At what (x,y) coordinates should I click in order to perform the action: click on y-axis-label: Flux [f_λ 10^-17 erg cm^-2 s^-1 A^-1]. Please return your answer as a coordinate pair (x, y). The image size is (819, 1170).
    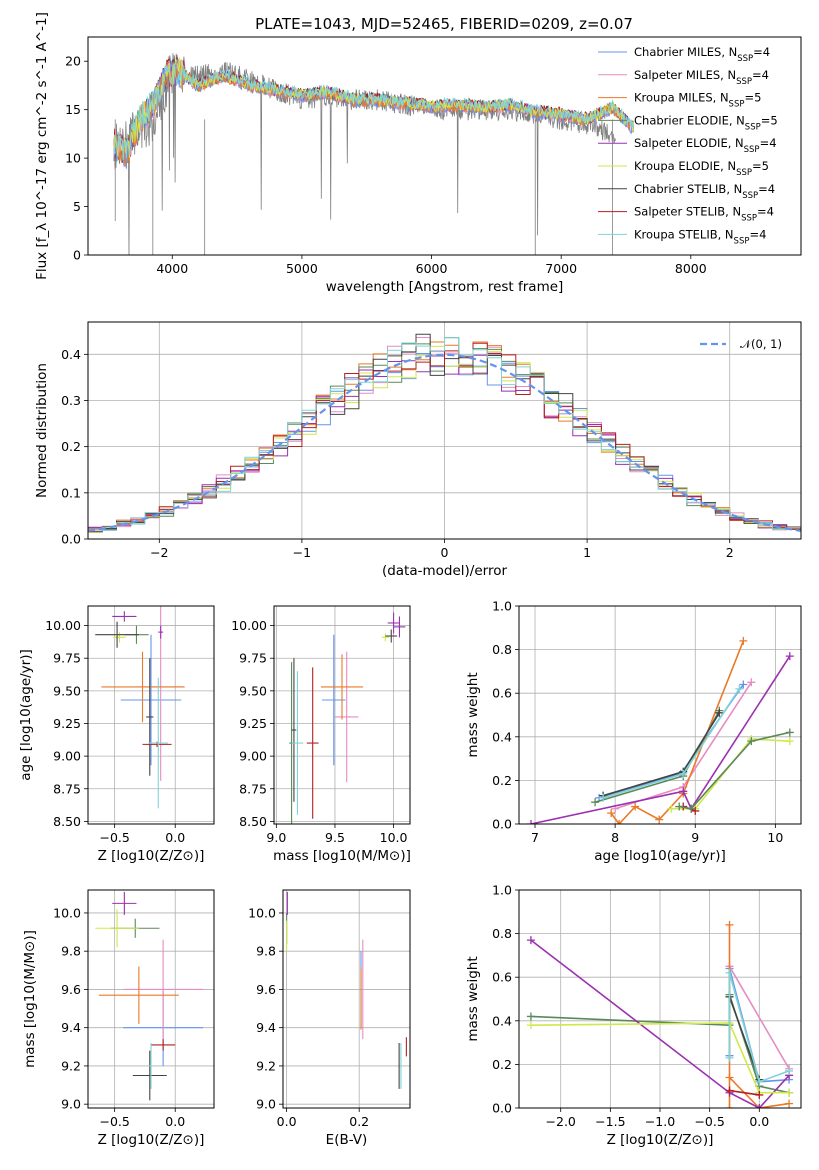
    Looking at the image, I should click on (42, 146).